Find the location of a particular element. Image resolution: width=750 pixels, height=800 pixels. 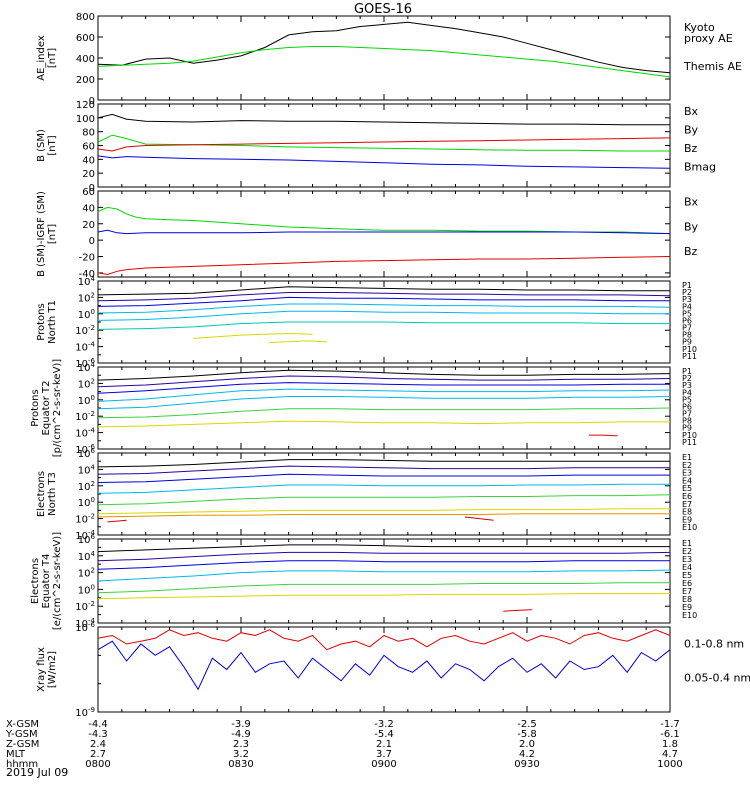

y-tick-label: 600 is located at coordinates (85, 38).